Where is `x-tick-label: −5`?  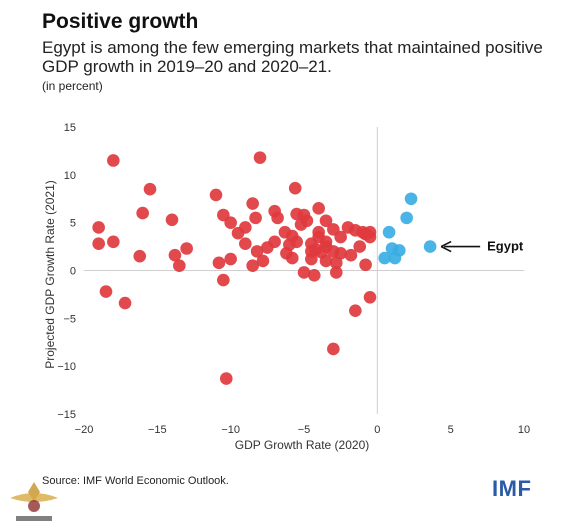 x-tick-label: −5 is located at coordinates (304, 430).